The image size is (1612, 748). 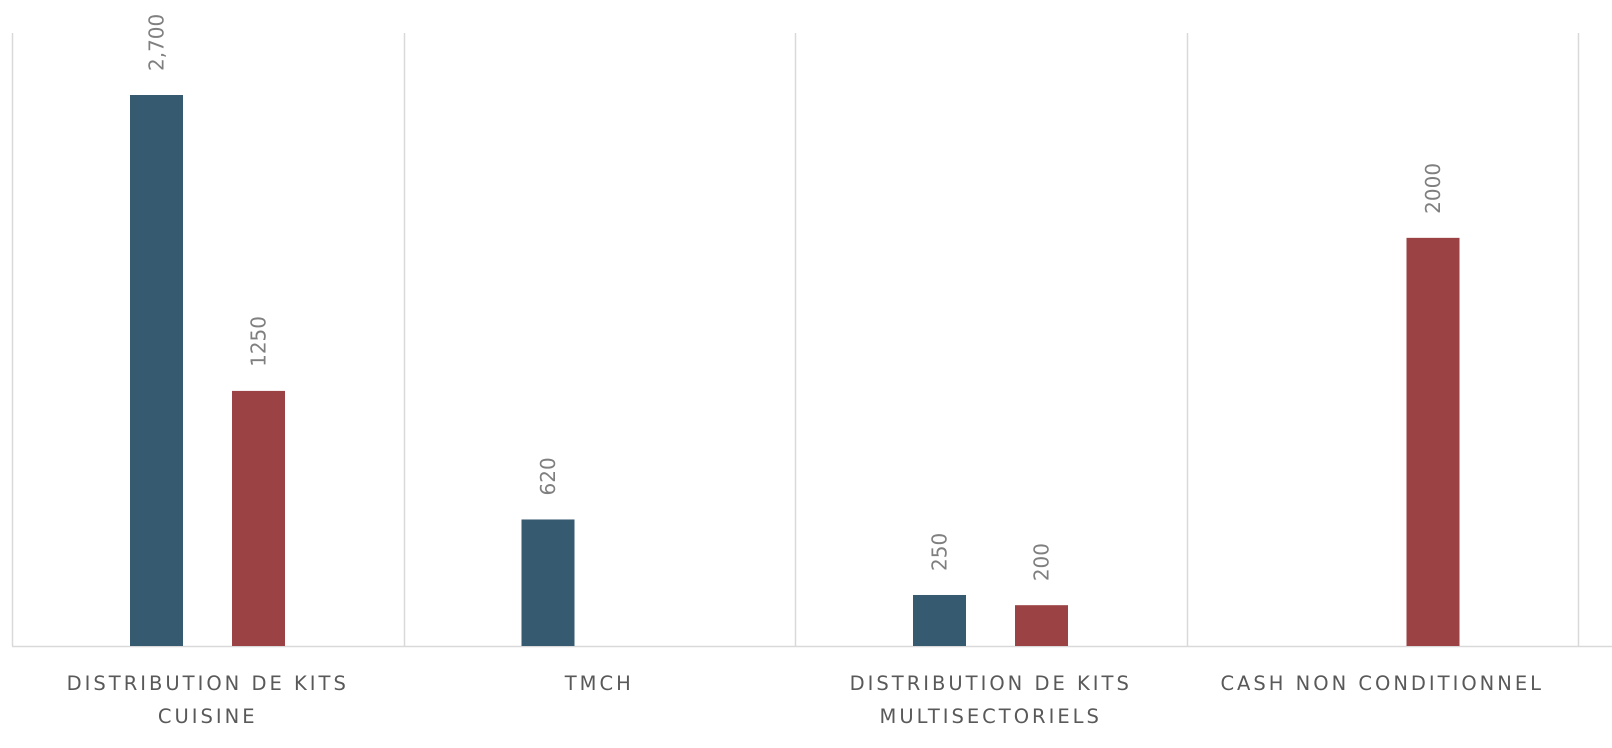 What do you see at coordinates (1382, 683) in the screenshot?
I see `category-label: CASH NON CONDITIONNEL` at bounding box center [1382, 683].